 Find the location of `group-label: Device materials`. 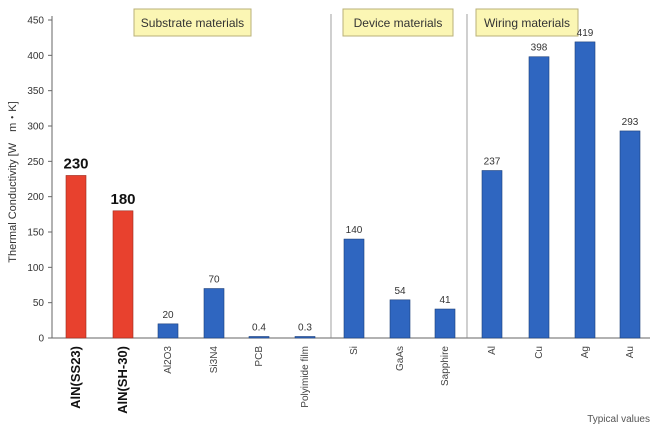

group-label: Device materials is located at coordinates (398, 23).